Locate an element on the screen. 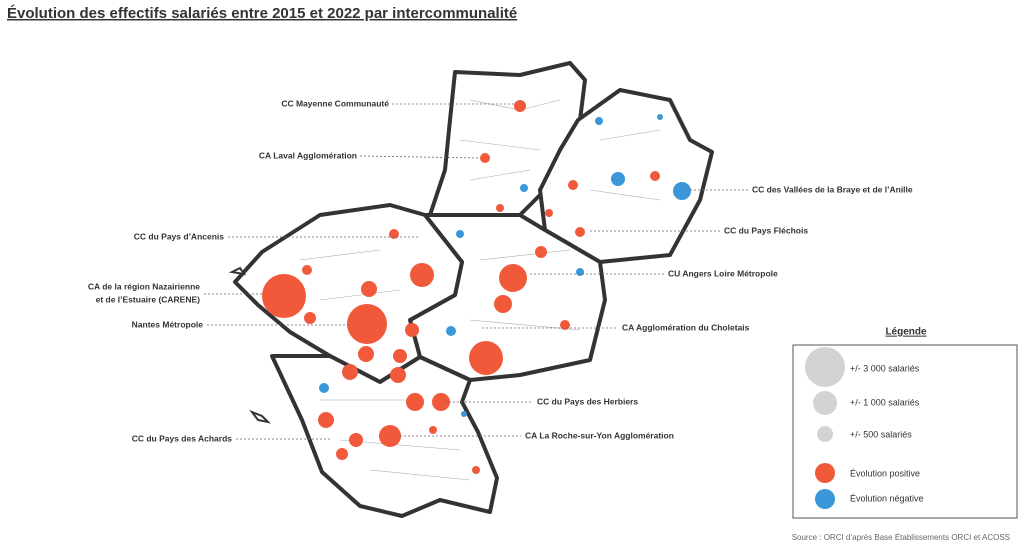  label: CU Angers Loire Métropole is located at coordinates (723, 273).